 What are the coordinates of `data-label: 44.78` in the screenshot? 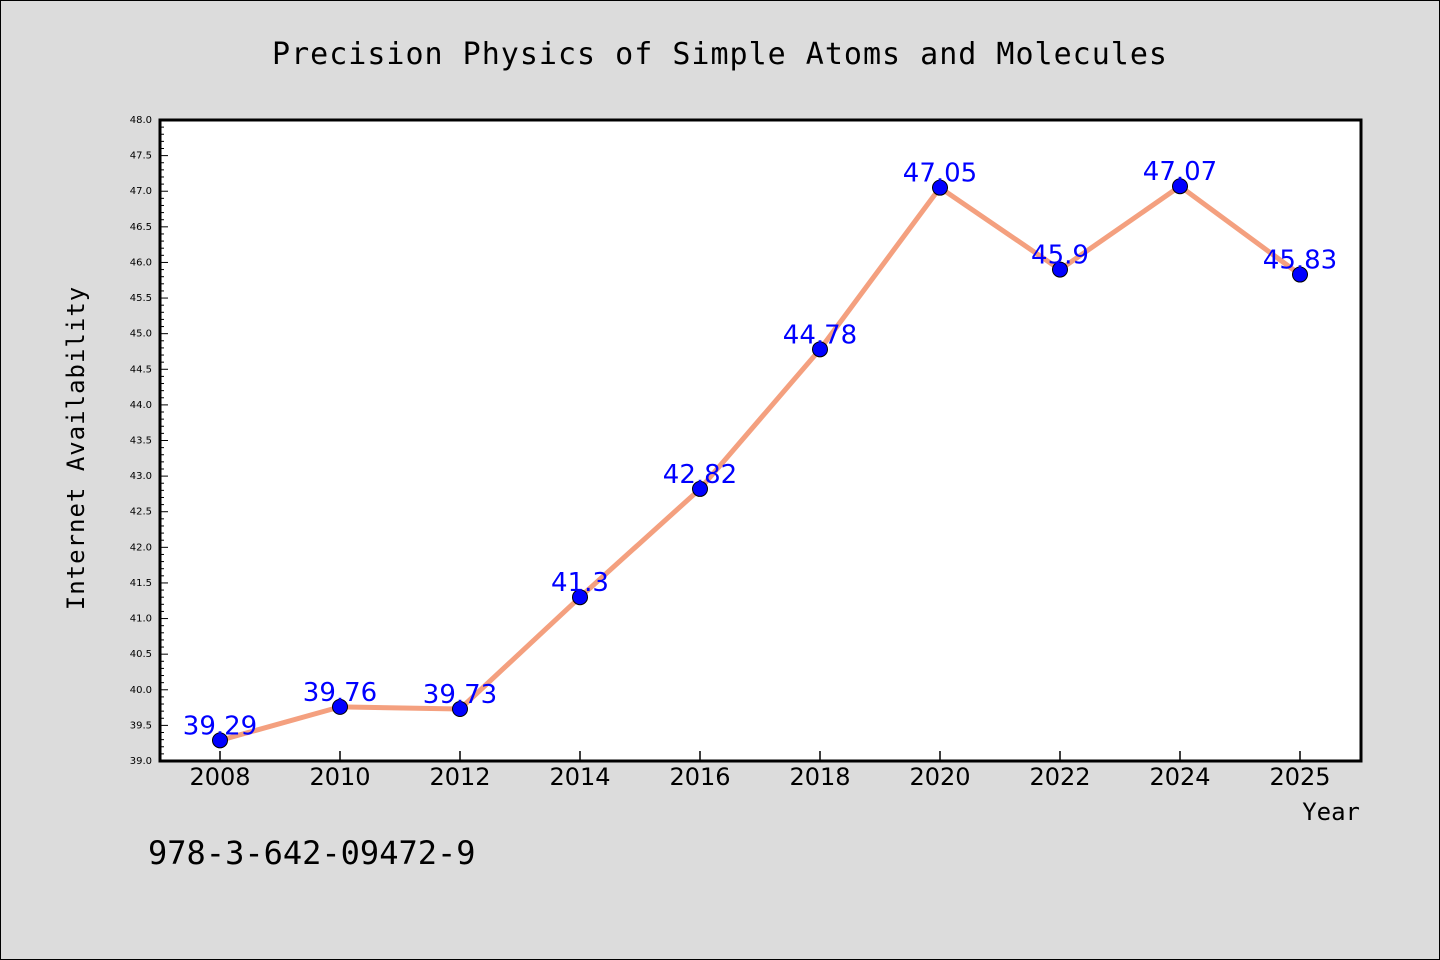 It's located at (820, 335).